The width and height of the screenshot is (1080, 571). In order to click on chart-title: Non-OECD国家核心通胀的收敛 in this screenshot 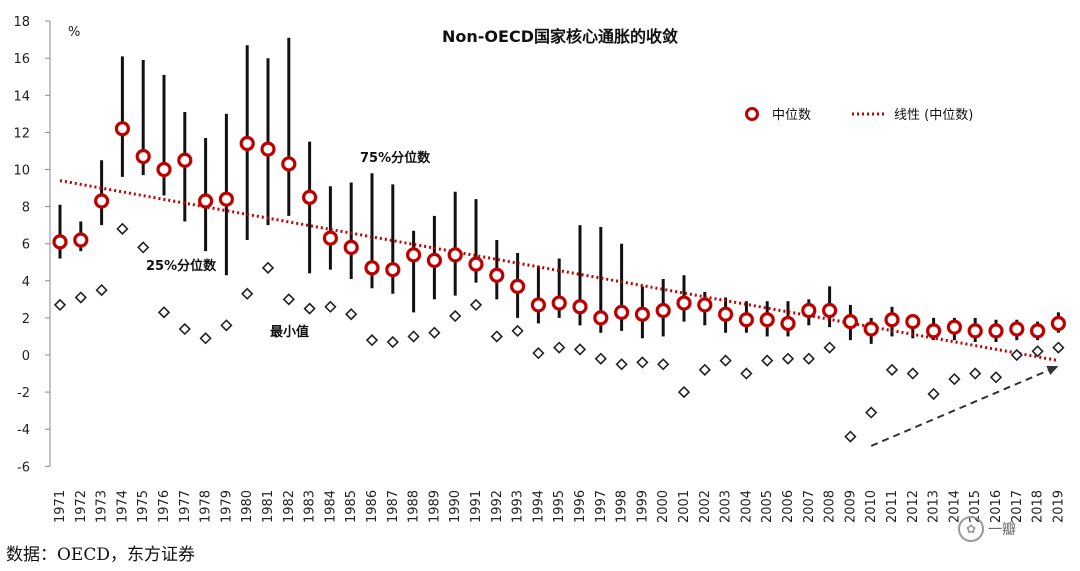, I will do `click(560, 36)`.